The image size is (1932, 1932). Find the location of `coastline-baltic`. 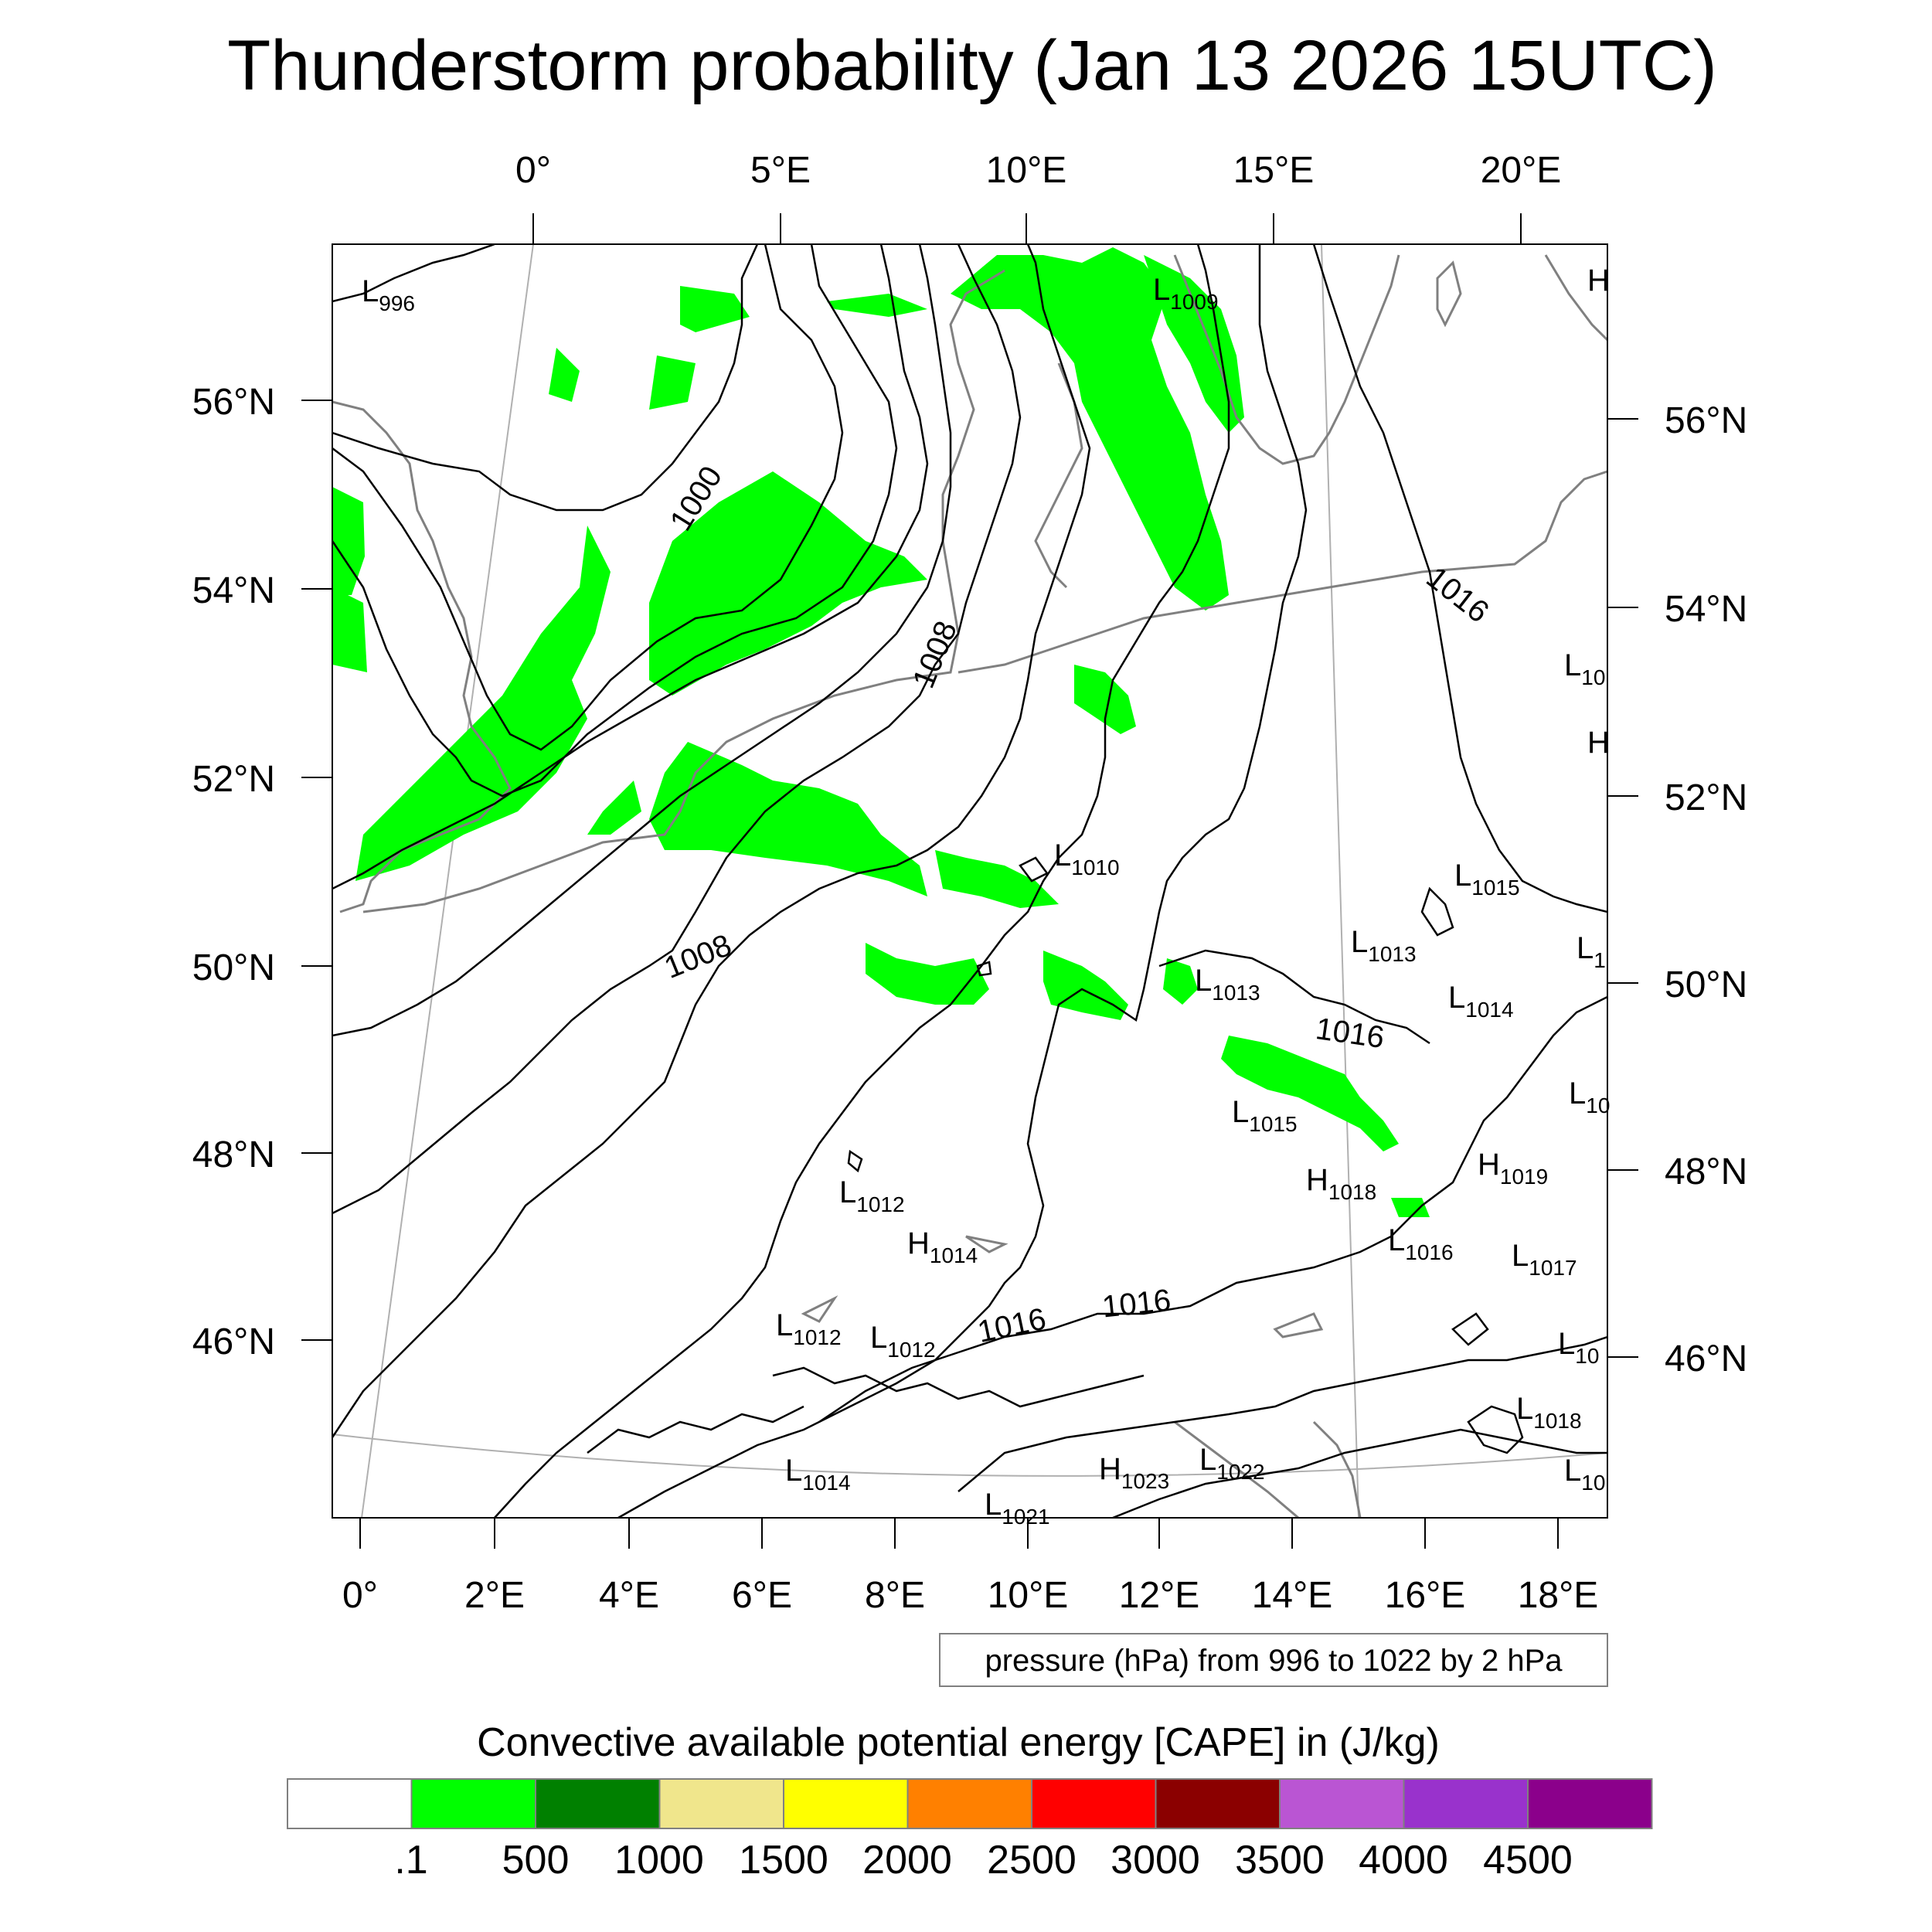

coastline-baltic is located at coordinates (1282, 572).